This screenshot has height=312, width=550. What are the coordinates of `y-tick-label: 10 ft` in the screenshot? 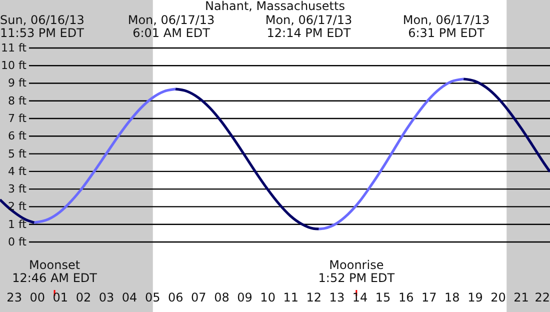 It's located at (14, 65).